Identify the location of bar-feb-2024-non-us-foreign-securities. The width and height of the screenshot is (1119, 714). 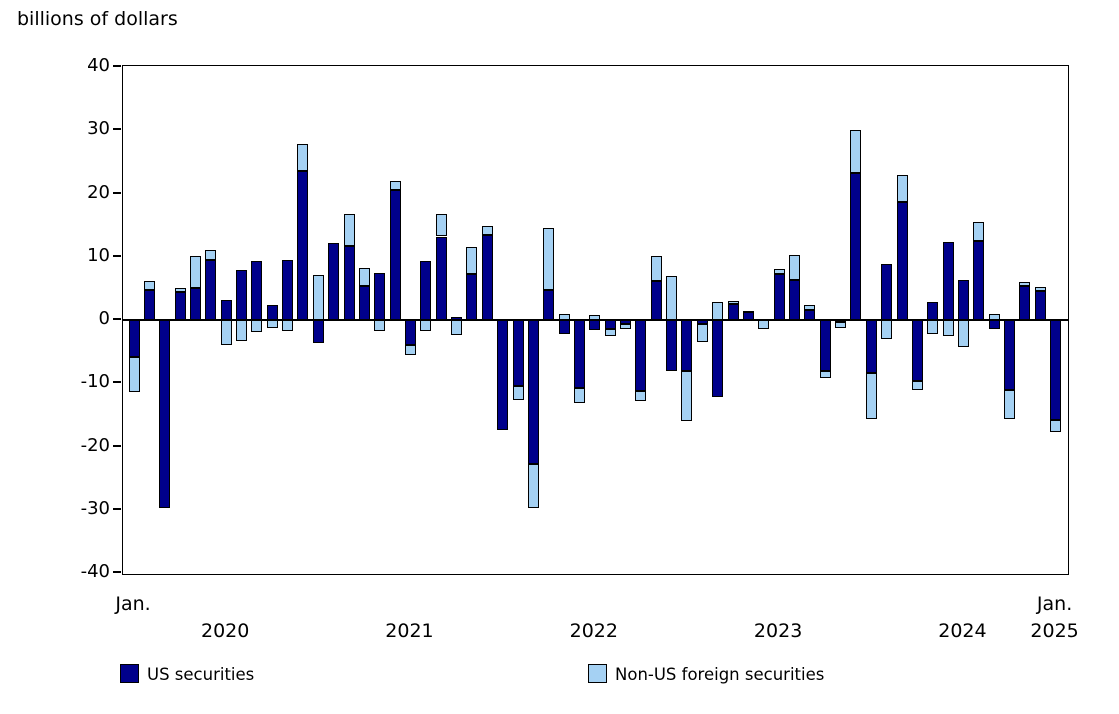
(887, 329).